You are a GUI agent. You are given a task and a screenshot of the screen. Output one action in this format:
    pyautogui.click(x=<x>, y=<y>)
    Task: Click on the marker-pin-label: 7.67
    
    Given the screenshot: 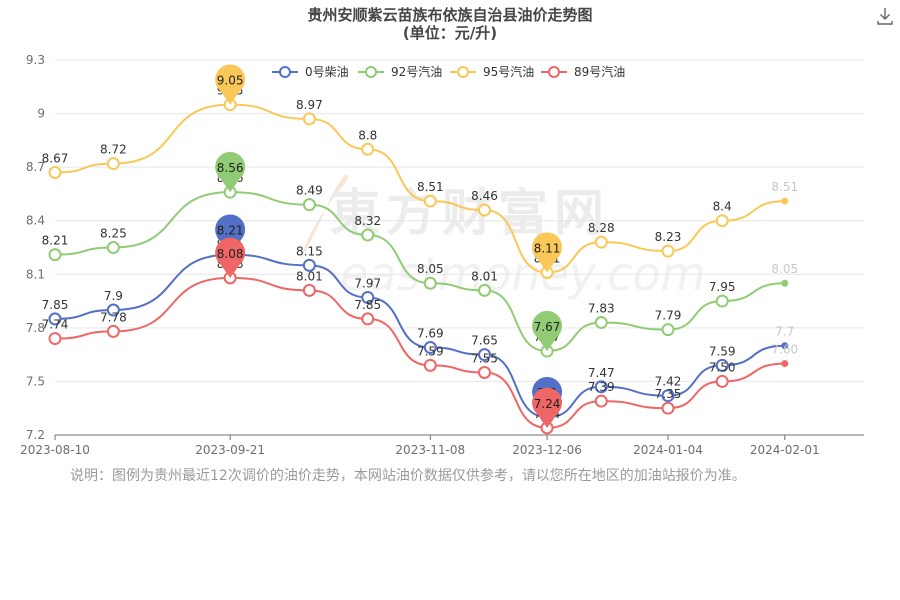 What is the action you would take?
    pyautogui.click(x=547, y=327)
    